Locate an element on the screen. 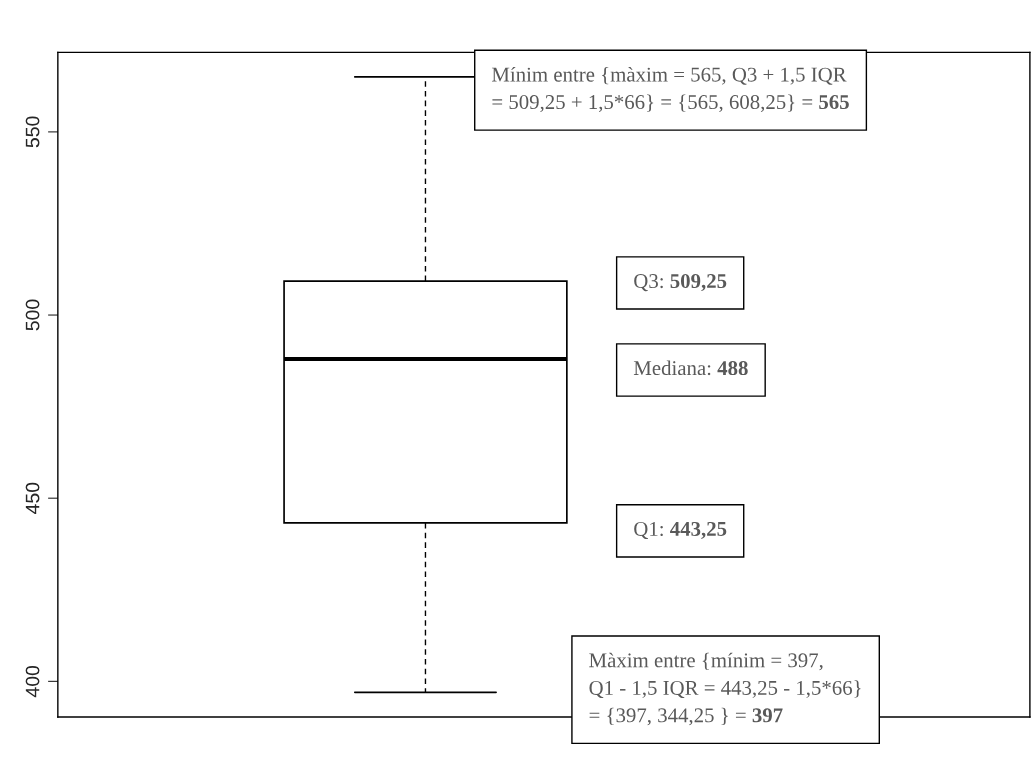  annotation: Q3: 509,25 is located at coordinates (680, 283).